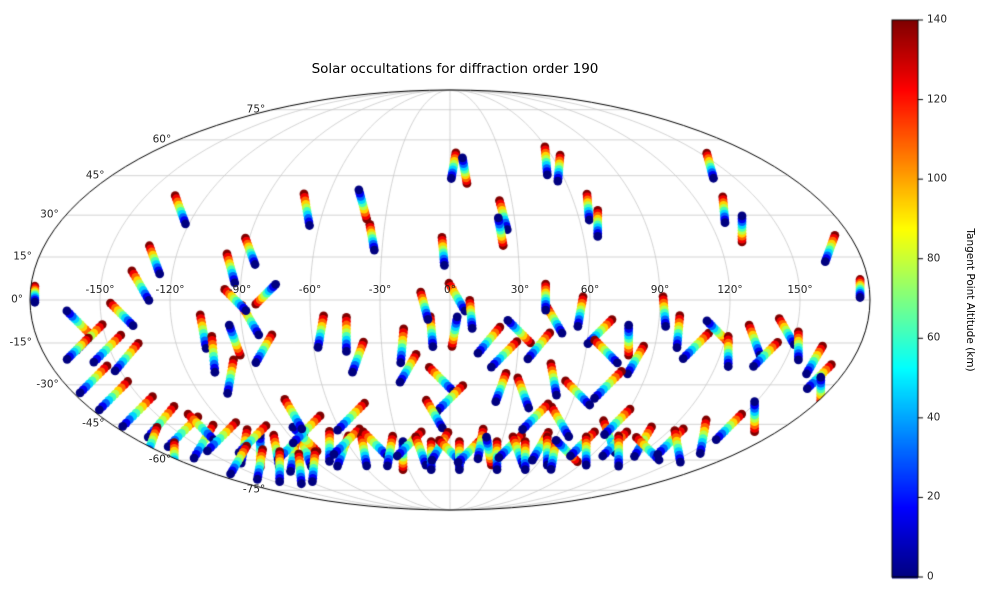 The image size is (1000, 600). What do you see at coordinates (95, 175) in the screenshot?
I see `lat-tick-label: 45°` at bounding box center [95, 175].